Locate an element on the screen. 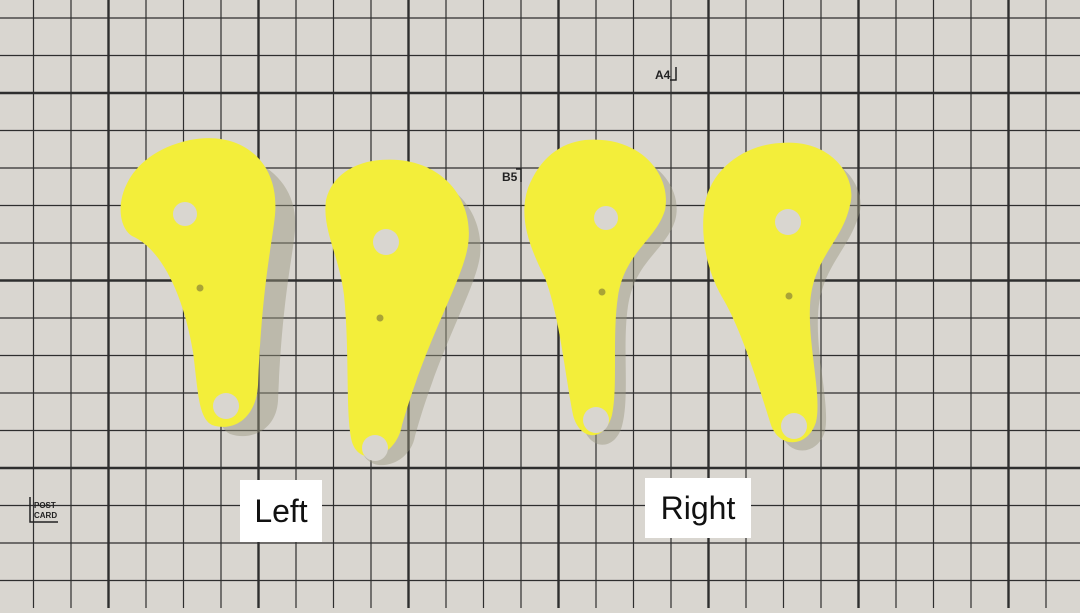  label-right-text: Right is located at coordinates (698, 507).